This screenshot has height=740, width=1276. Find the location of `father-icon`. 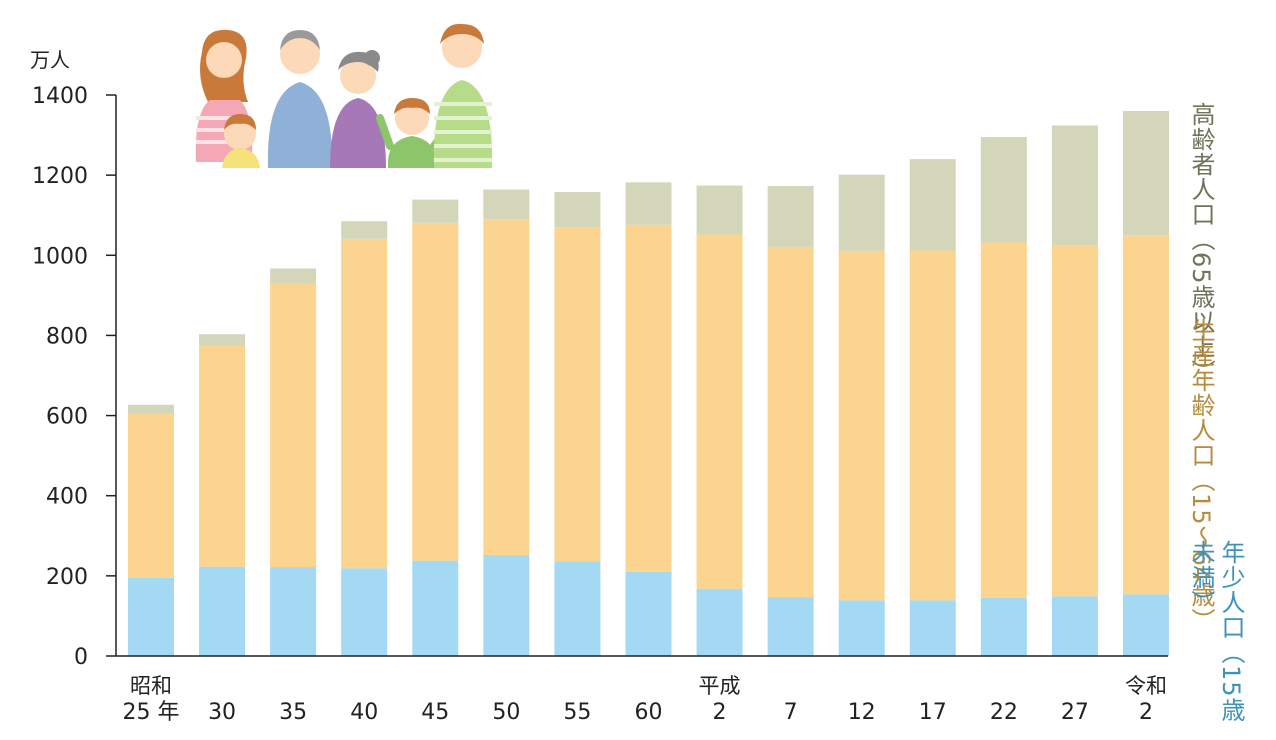

father-icon is located at coordinates (463, 95).